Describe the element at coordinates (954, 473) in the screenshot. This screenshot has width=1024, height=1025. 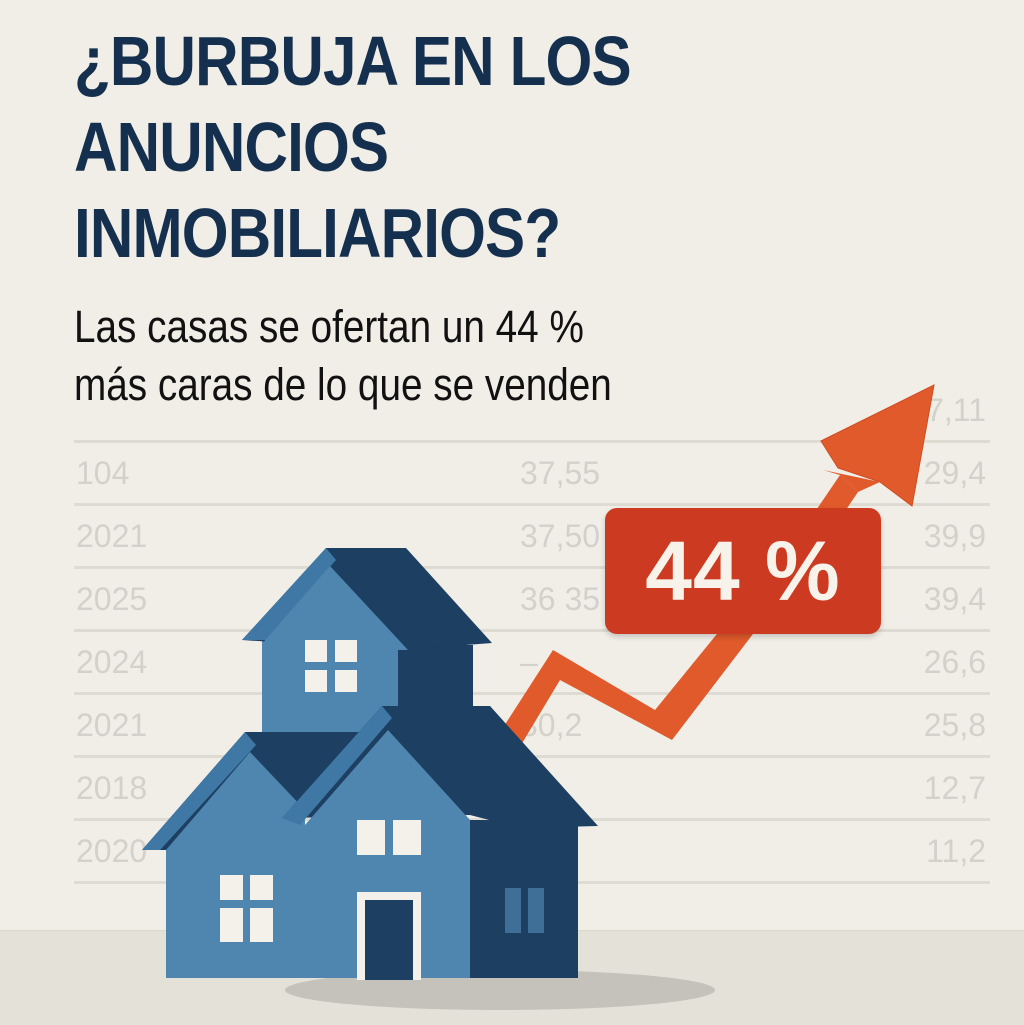
I see `table-cell-value: 29,4` at that location.